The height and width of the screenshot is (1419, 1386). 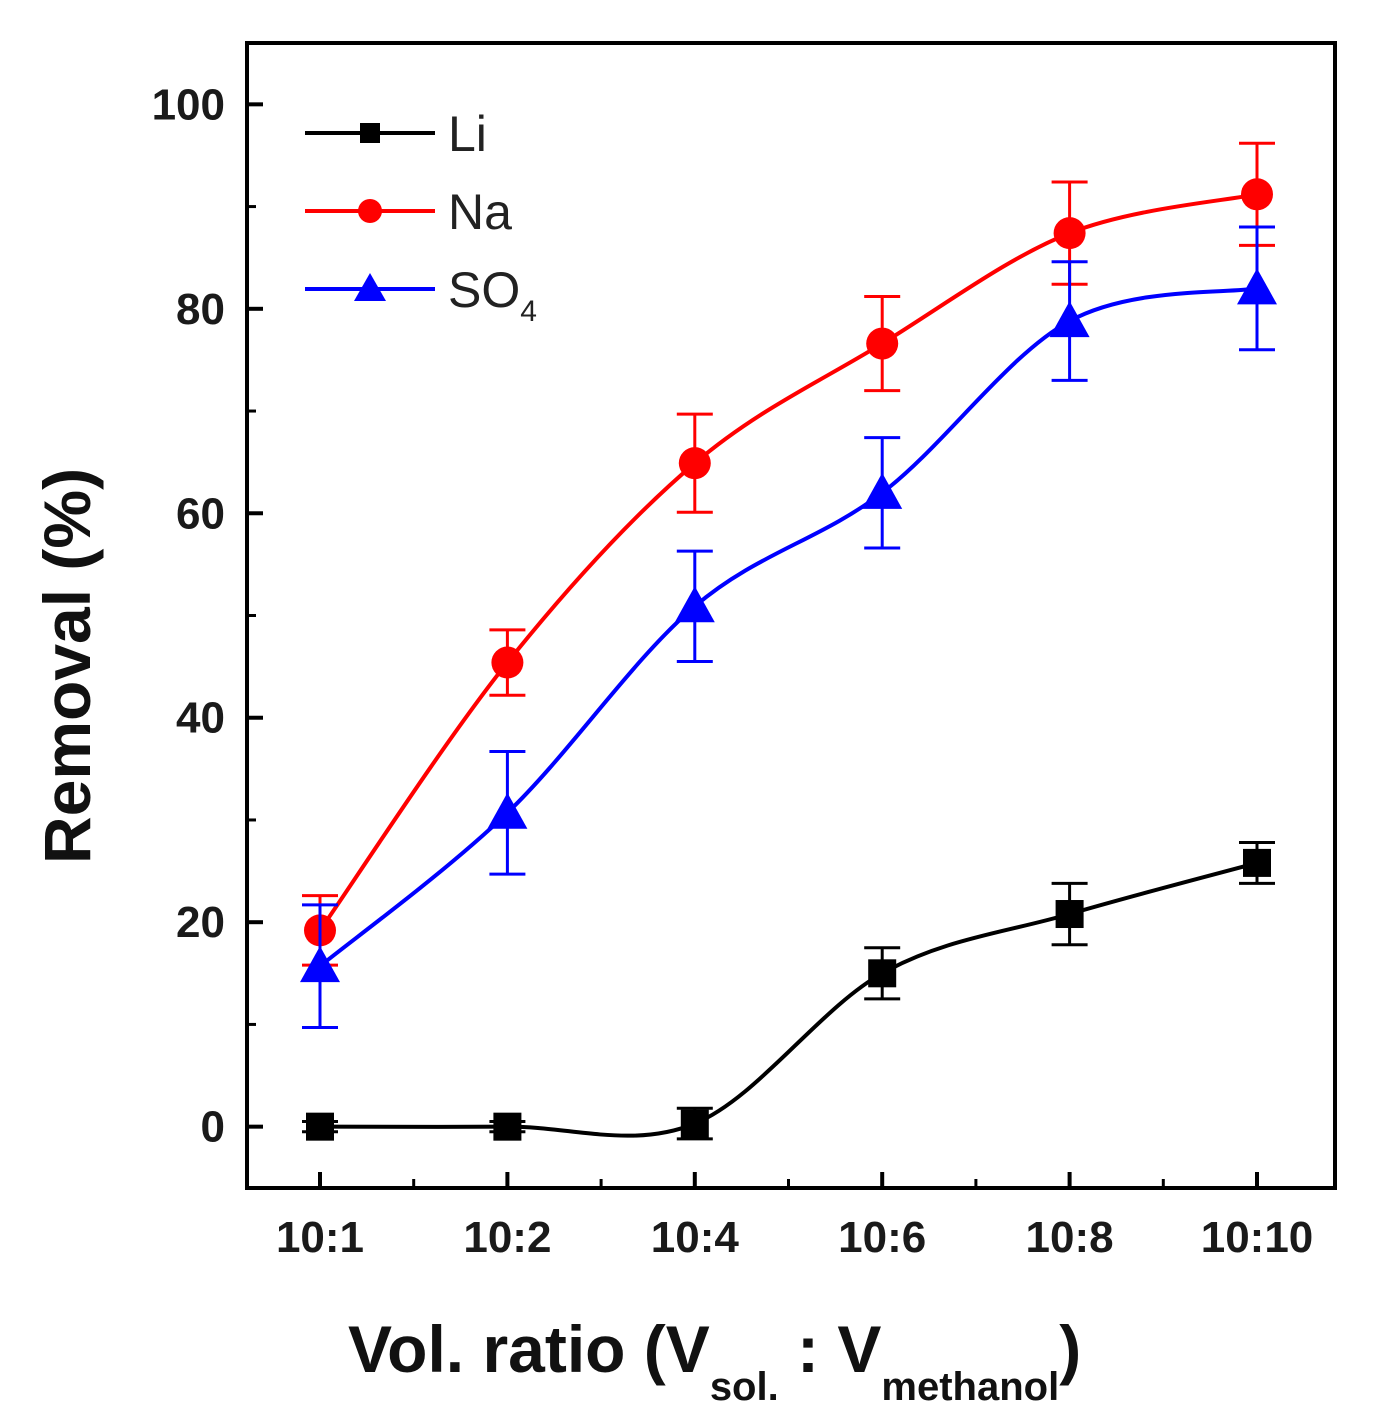 I want to click on legend-label: Li, so click(x=467, y=134).